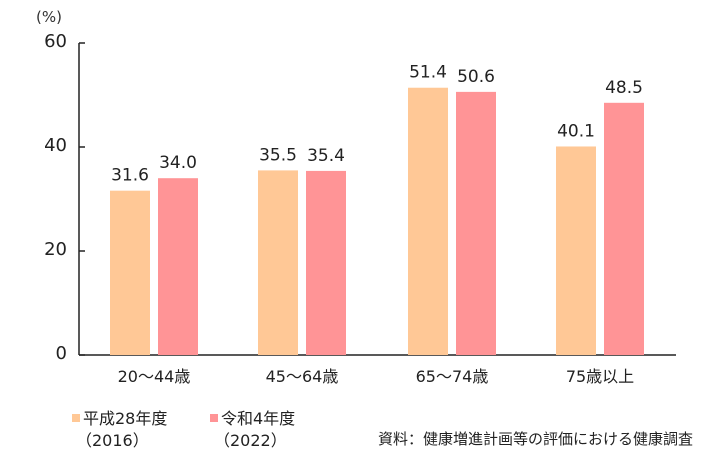 The width and height of the screenshot is (710, 462). Describe the element at coordinates (476, 77) in the screenshot. I see `bar-value-label: 50.6` at that location.